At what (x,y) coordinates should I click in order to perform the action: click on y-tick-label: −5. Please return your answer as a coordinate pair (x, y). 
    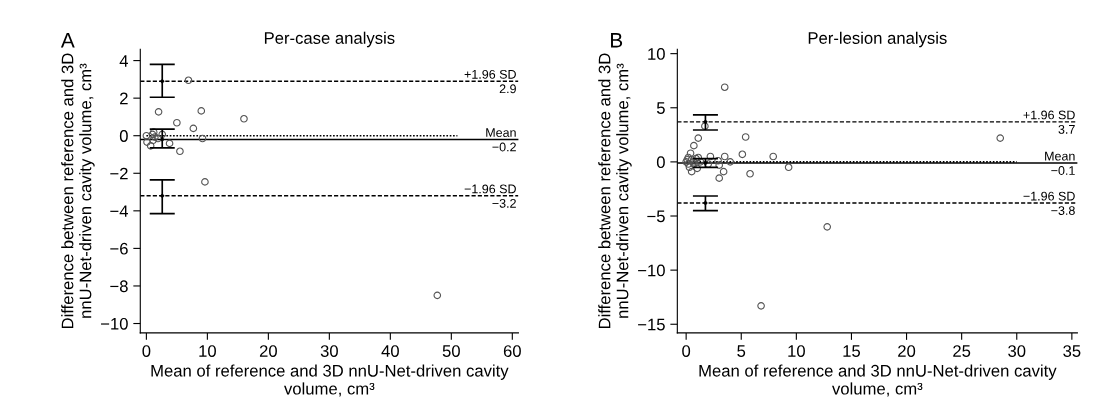
    Looking at the image, I should click on (656, 216).